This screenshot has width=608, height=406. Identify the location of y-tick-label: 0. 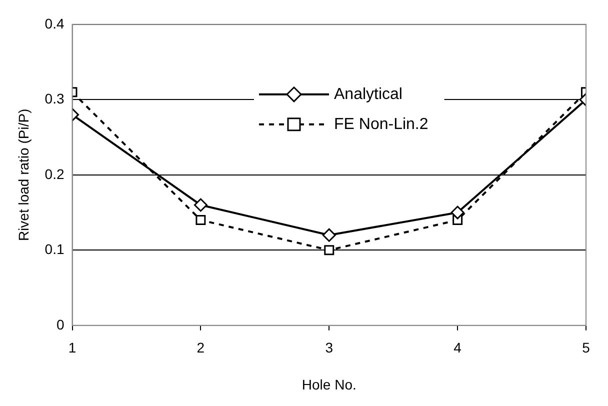
(60, 324).